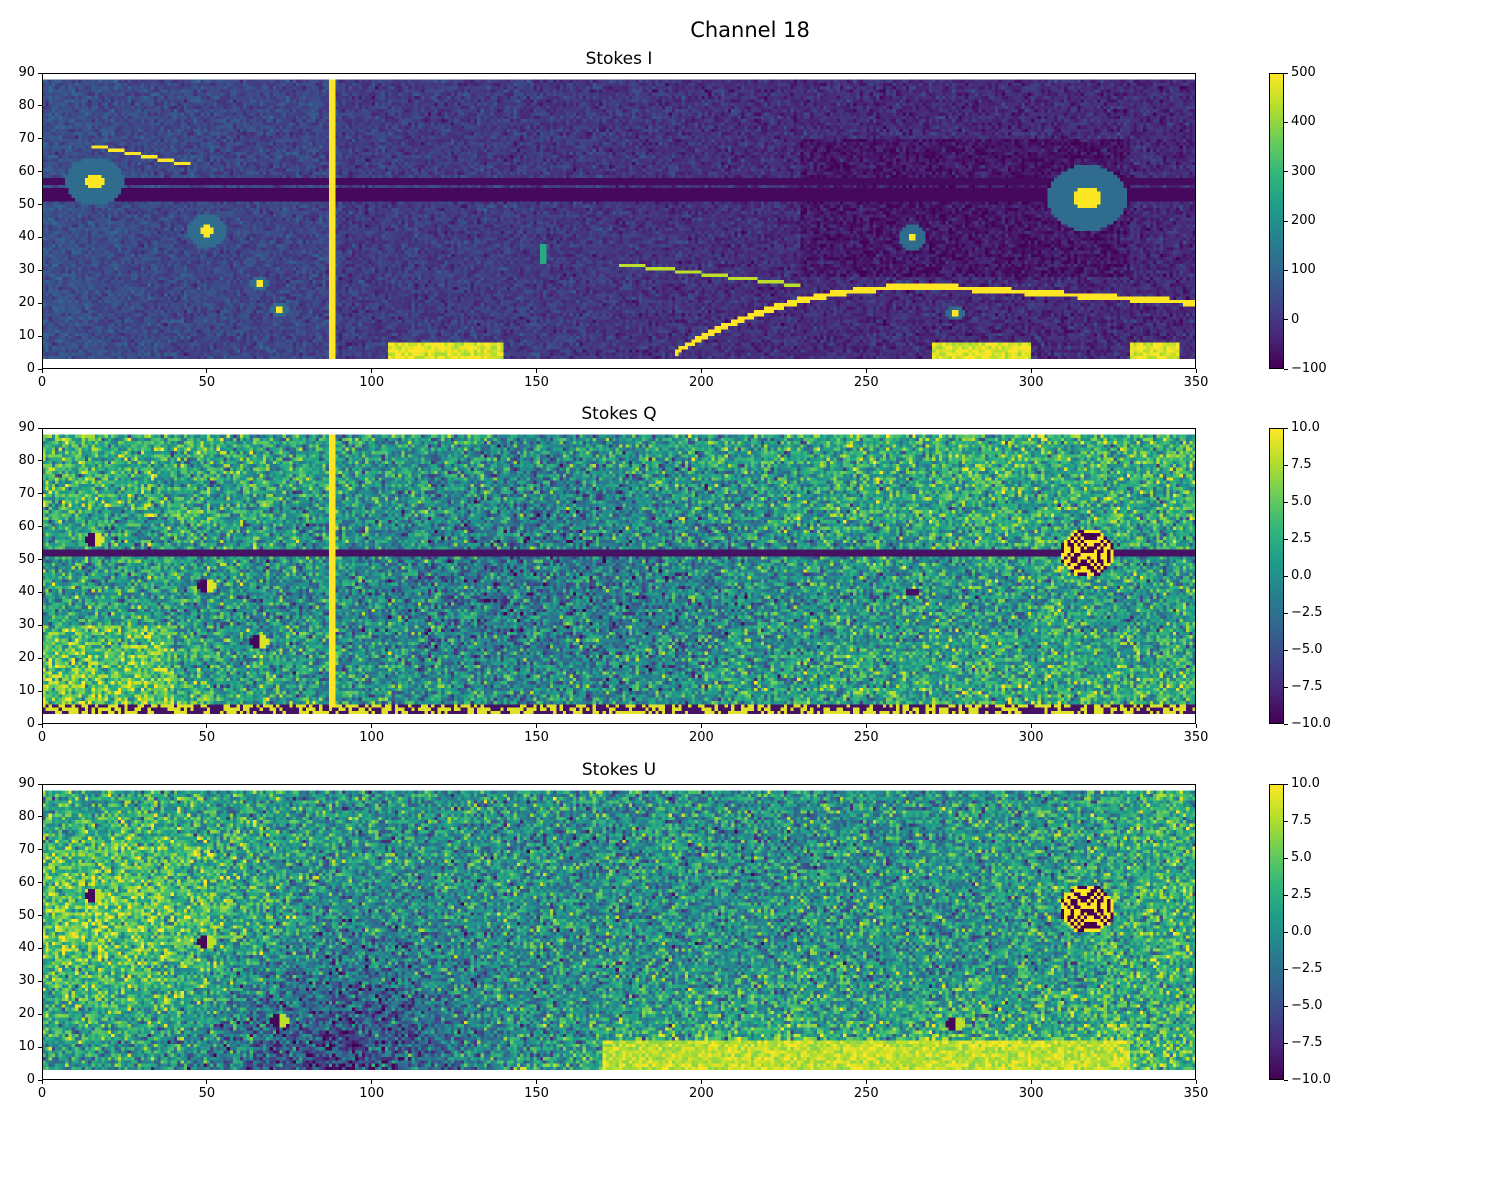 Image resolution: width=1500 pixels, height=1200 pixels. I want to click on colorbar-tick-label: −100, so click(1309, 368).